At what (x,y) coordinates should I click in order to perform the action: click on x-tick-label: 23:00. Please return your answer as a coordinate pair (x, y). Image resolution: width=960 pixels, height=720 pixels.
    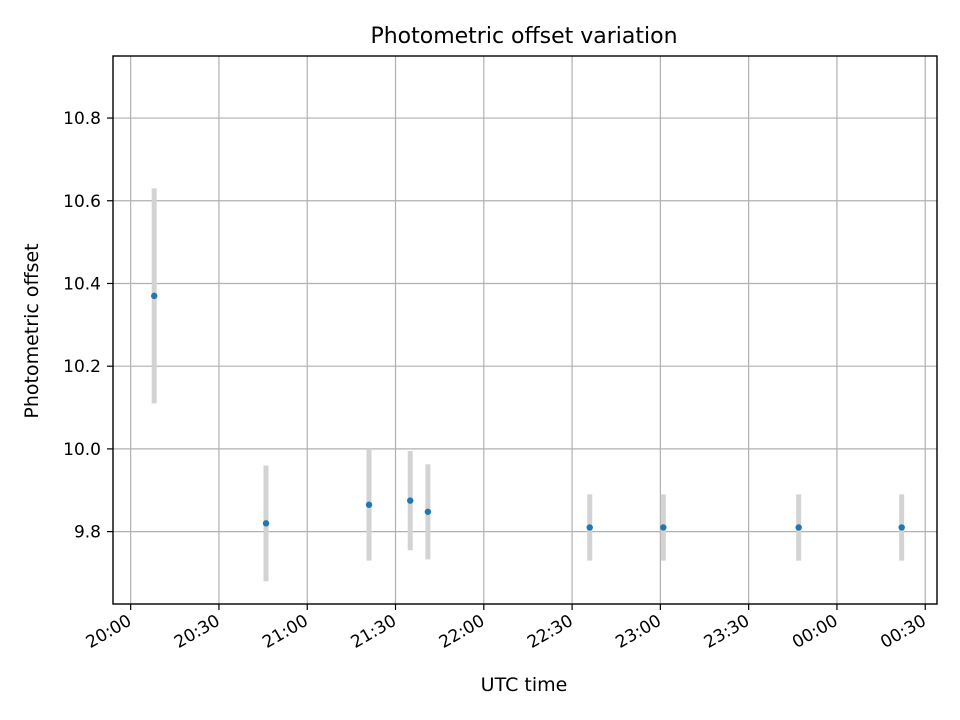
    Looking at the image, I should click on (638, 632).